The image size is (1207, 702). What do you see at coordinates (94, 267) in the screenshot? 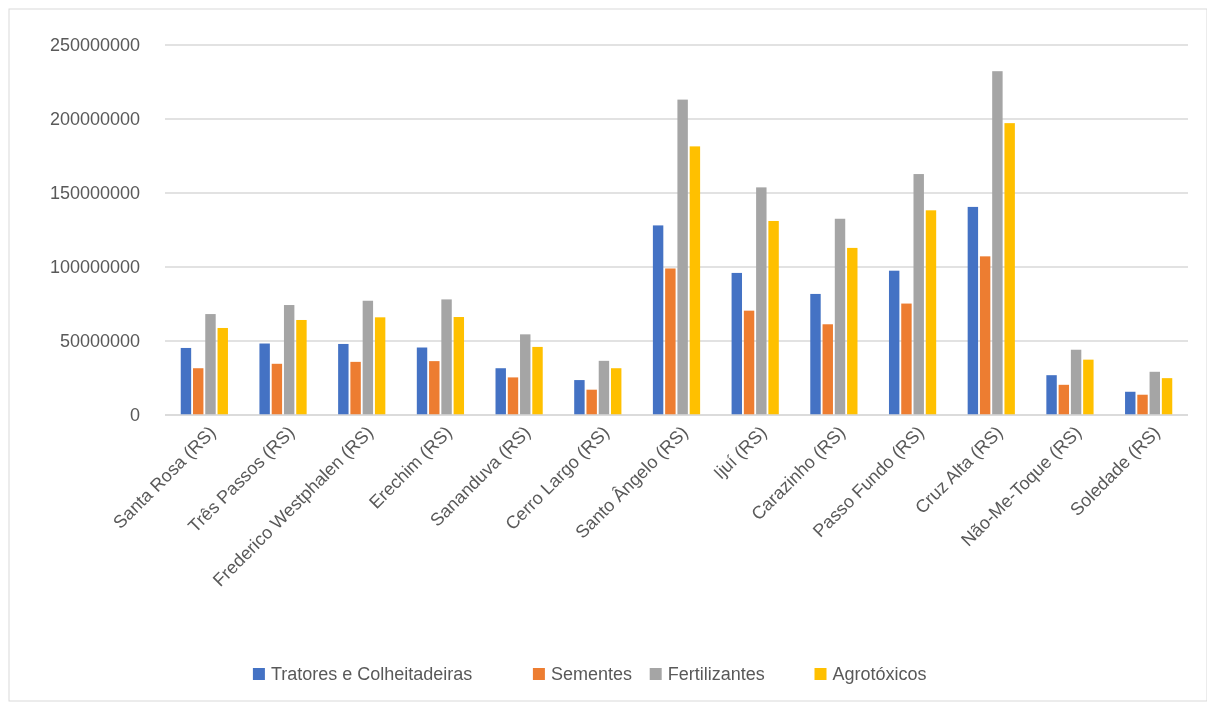
I see `y-tick-label: 100000000` at bounding box center [94, 267].